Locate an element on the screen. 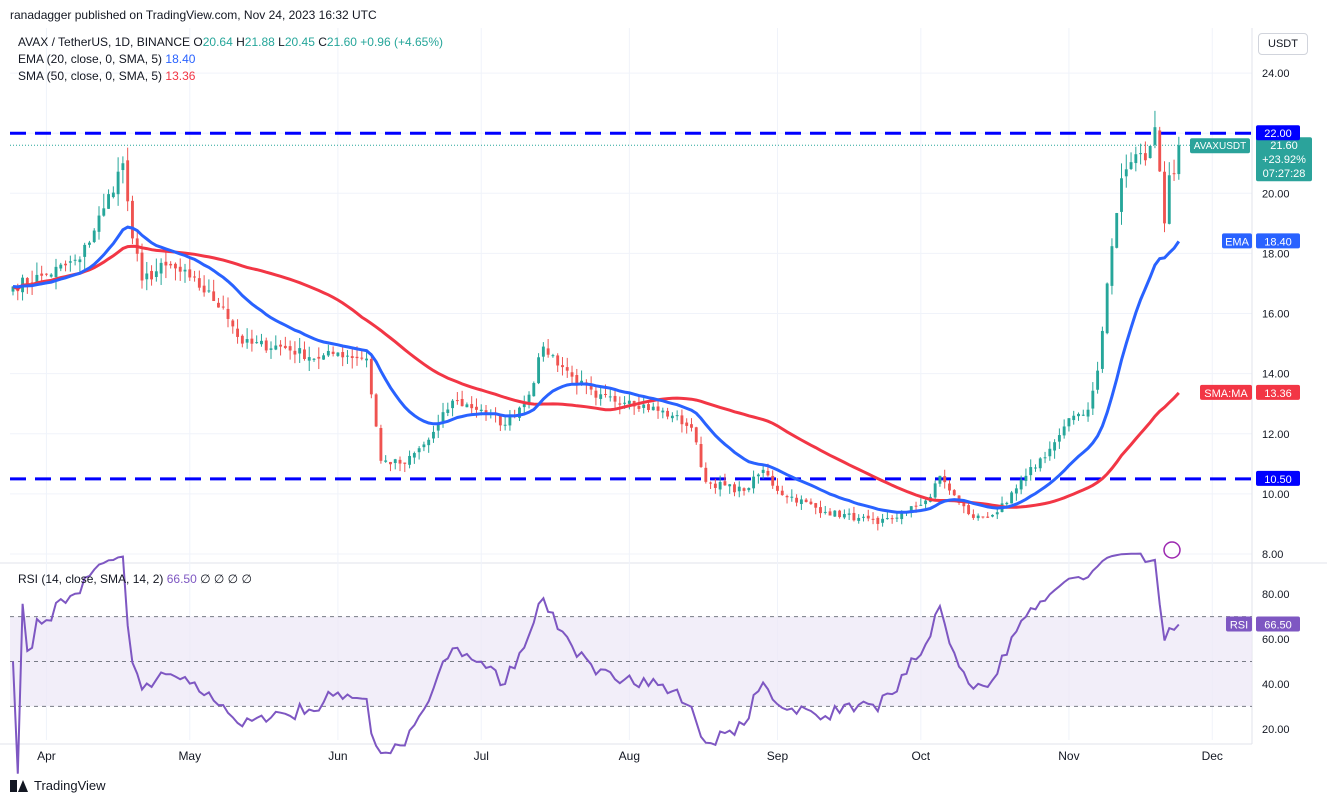 The image size is (1327, 805). sma-legend-label: SMA (50, close, 0, SMA, 5) is located at coordinates (90, 76).